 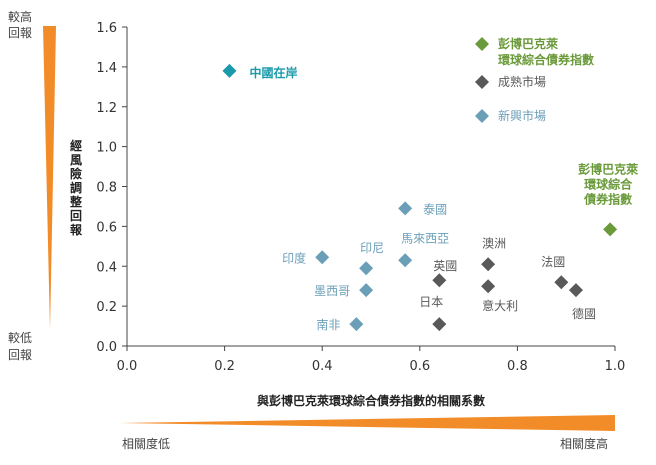 What do you see at coordinates (106, 108) in the screenshot?
I see `y-tick-label: 1.2` at bounding box center [106, 108].